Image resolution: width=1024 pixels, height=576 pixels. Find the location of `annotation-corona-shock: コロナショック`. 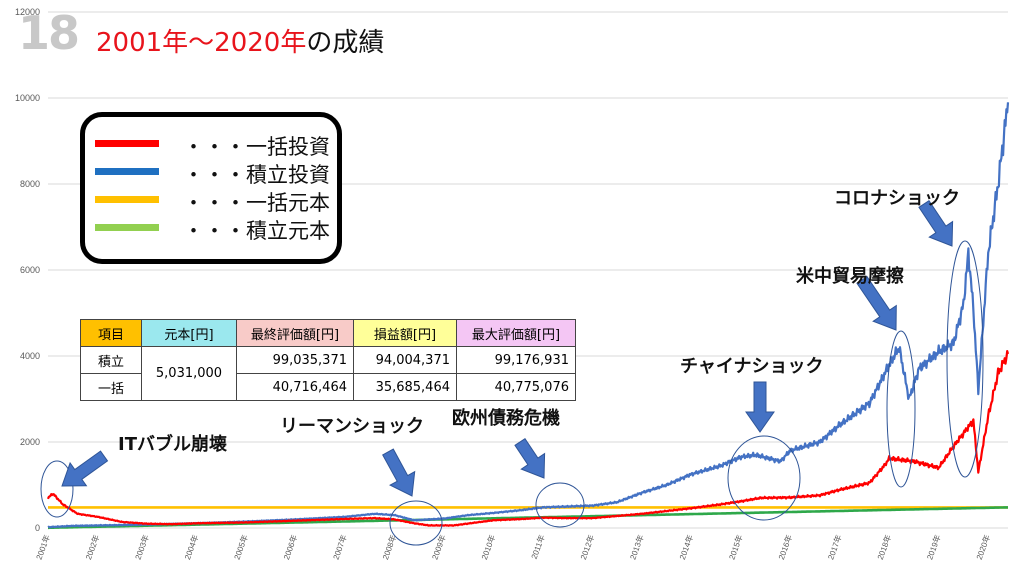

annotation-corona-shock: コロナショック is located at coordinates (897, 198).